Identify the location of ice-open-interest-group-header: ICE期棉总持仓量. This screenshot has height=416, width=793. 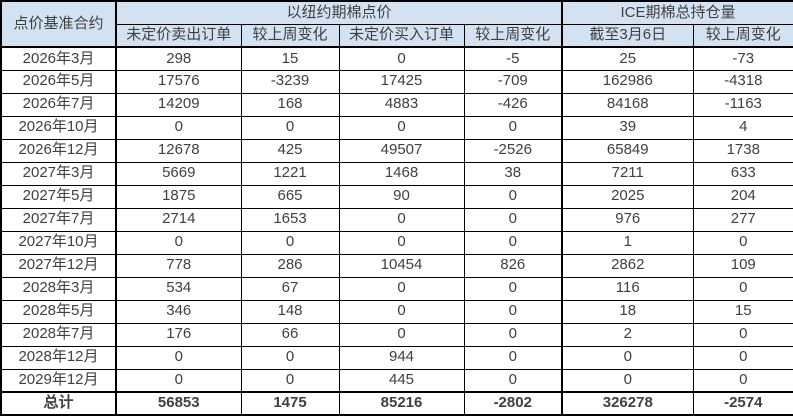
(677, 12).